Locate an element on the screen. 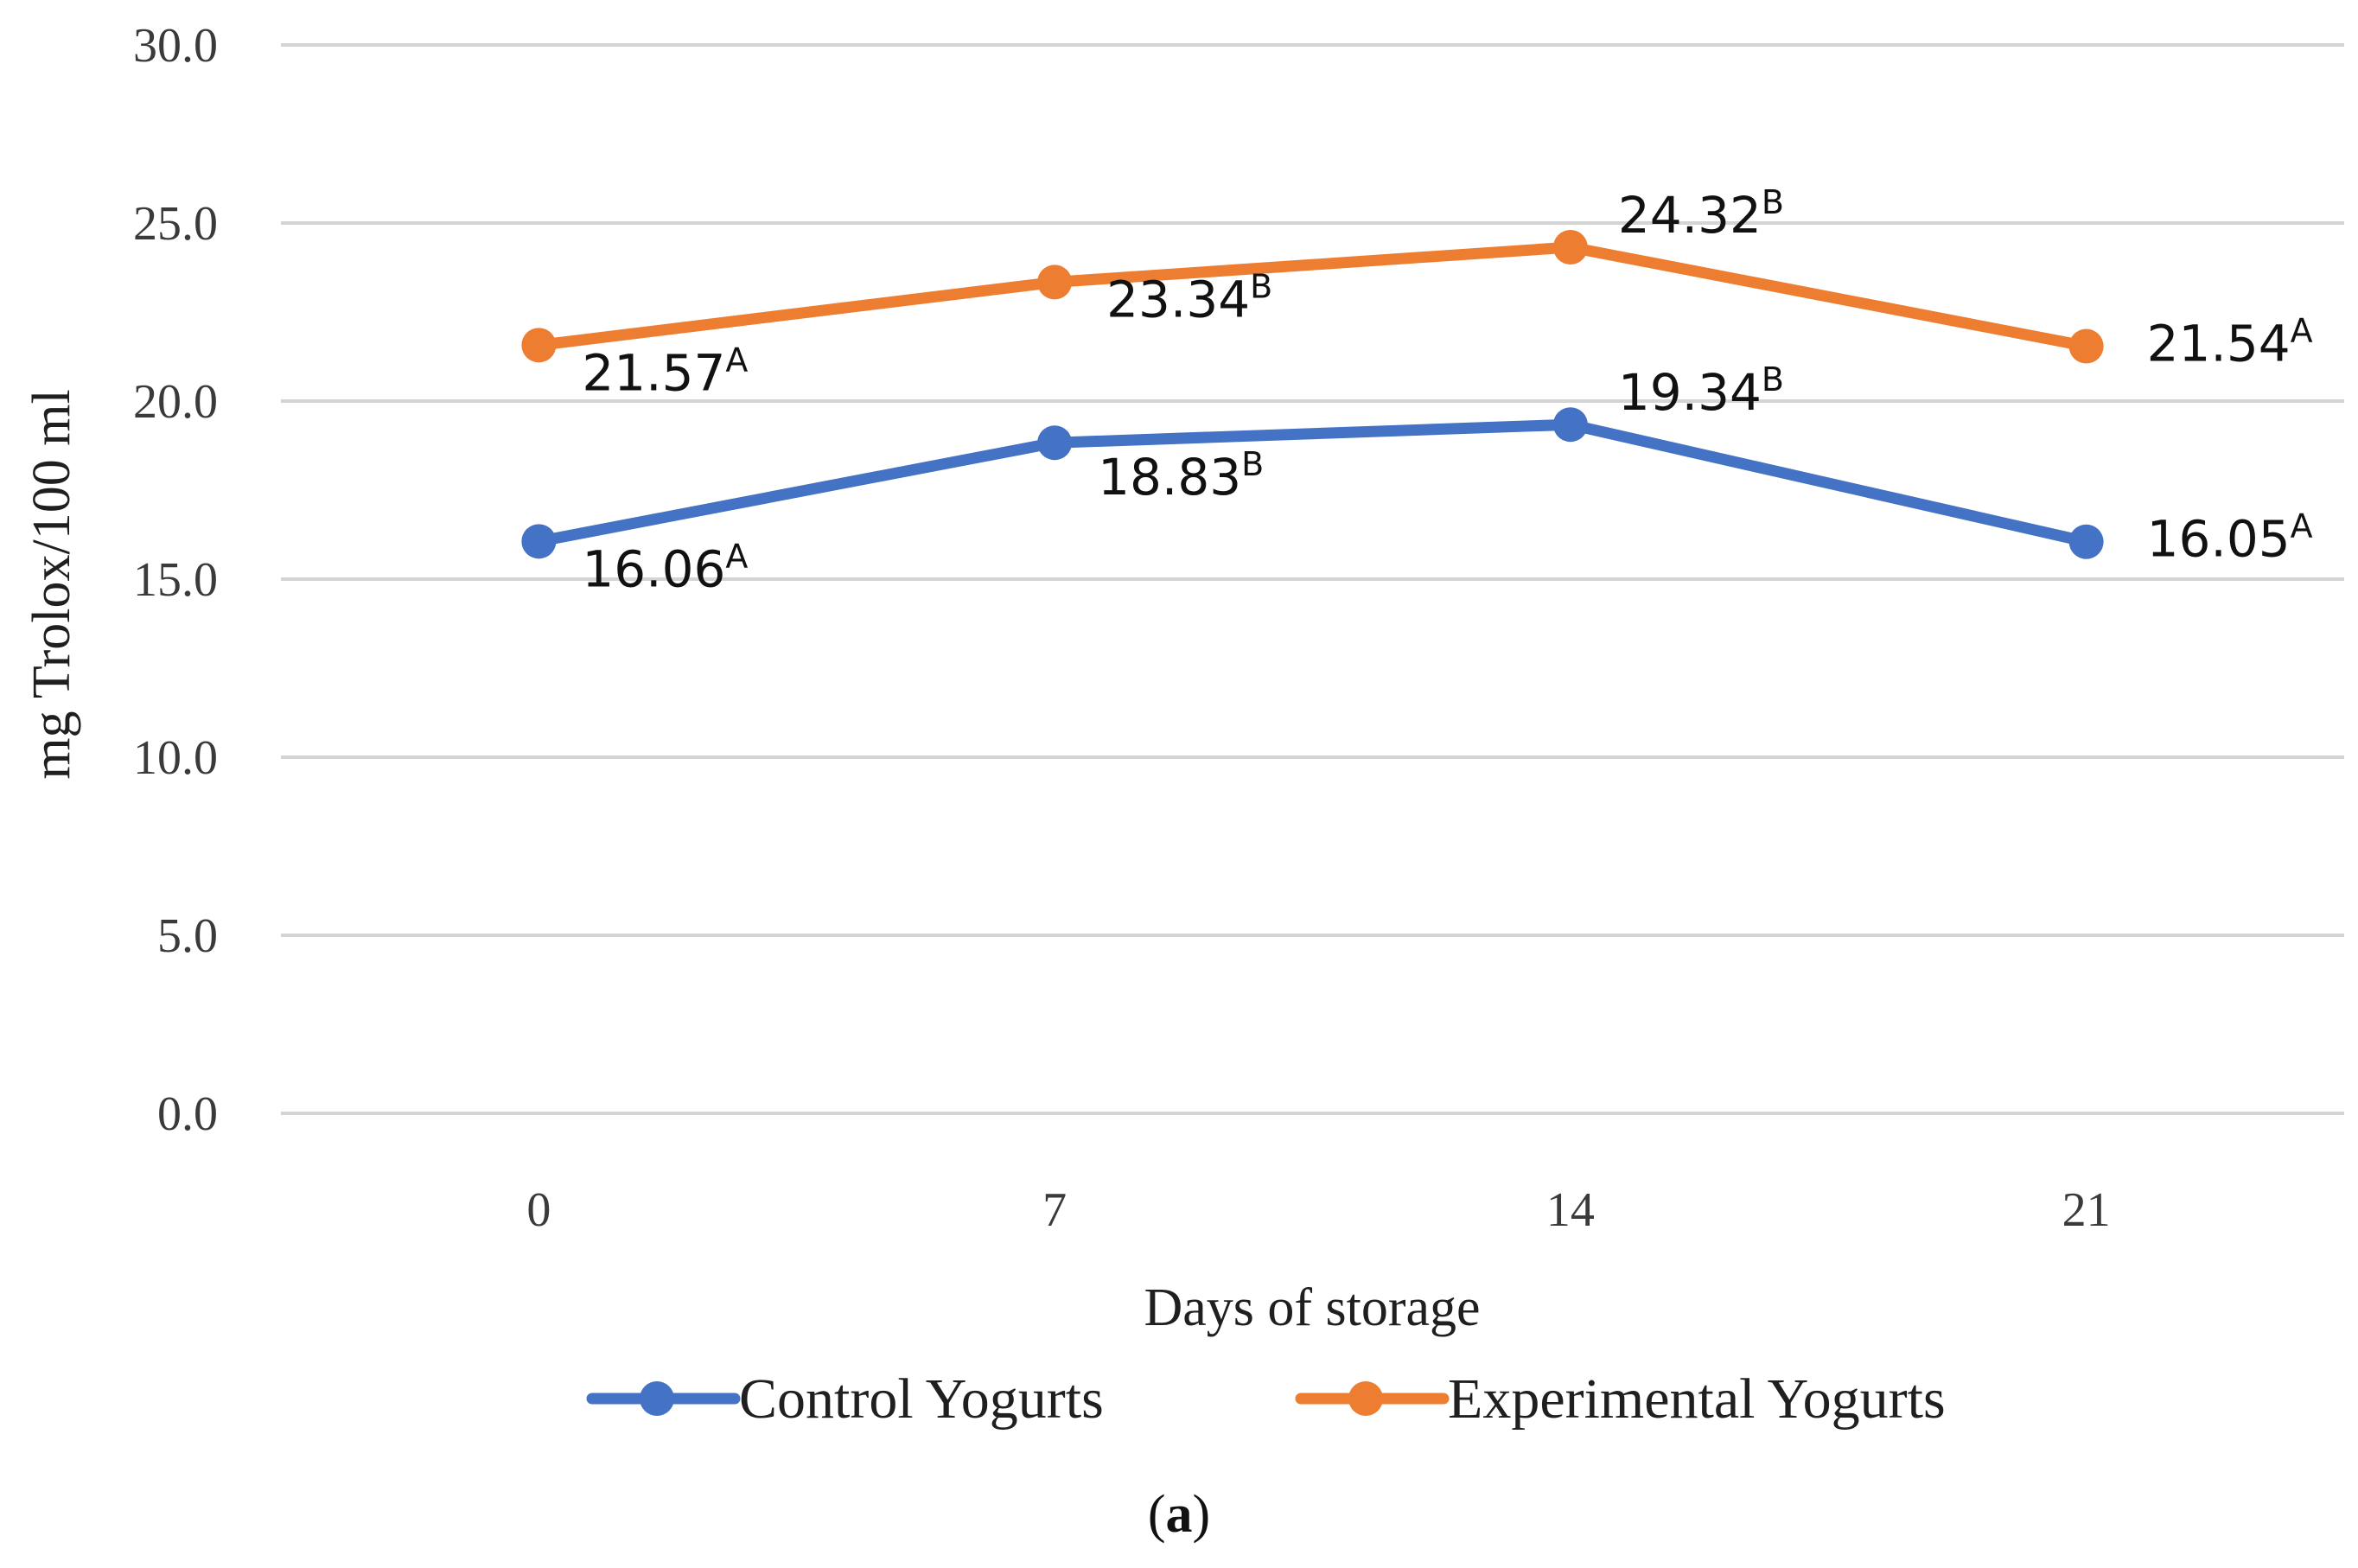 Image resolution: width=2358 pixels, height=1568 pixels. x-tick-label: 14 is located at coordinates (1570, 1210).